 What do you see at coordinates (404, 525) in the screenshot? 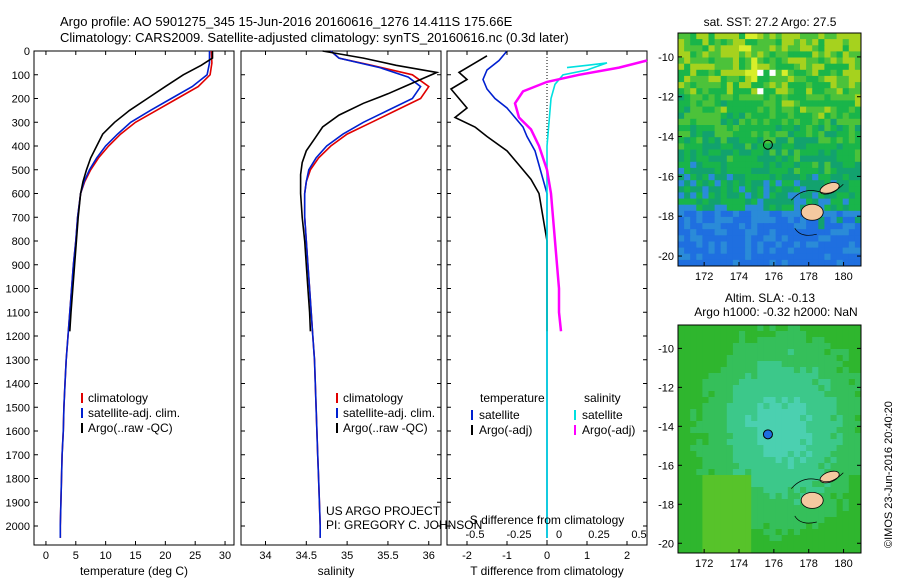
I see `credit-pi: PI: GREGORY C. JOHNSON` at bounding box center [404, 525].